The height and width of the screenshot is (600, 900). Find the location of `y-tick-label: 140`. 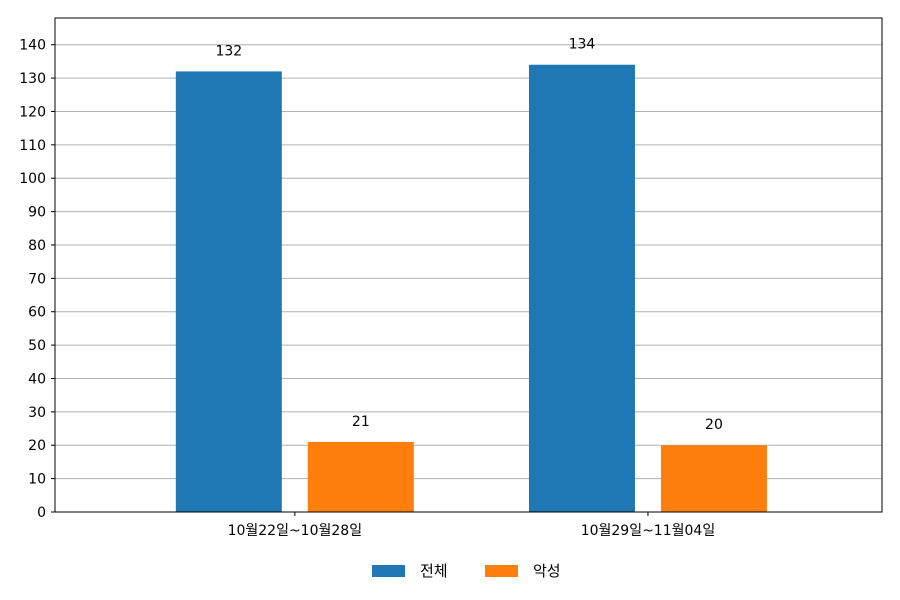

y-tick-label: 140 is located at coordinates (32, 46).